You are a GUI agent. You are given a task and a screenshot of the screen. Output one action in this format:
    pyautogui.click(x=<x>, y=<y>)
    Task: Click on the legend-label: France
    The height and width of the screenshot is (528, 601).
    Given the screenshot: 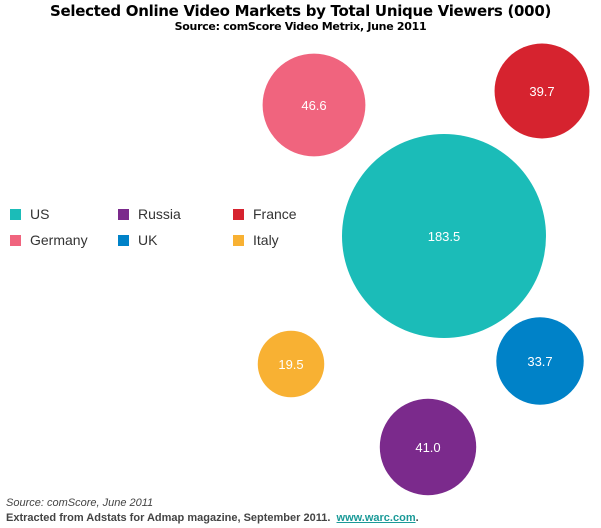 What is the action you would take?
    pyautogui.click(x=275, y=214)
    